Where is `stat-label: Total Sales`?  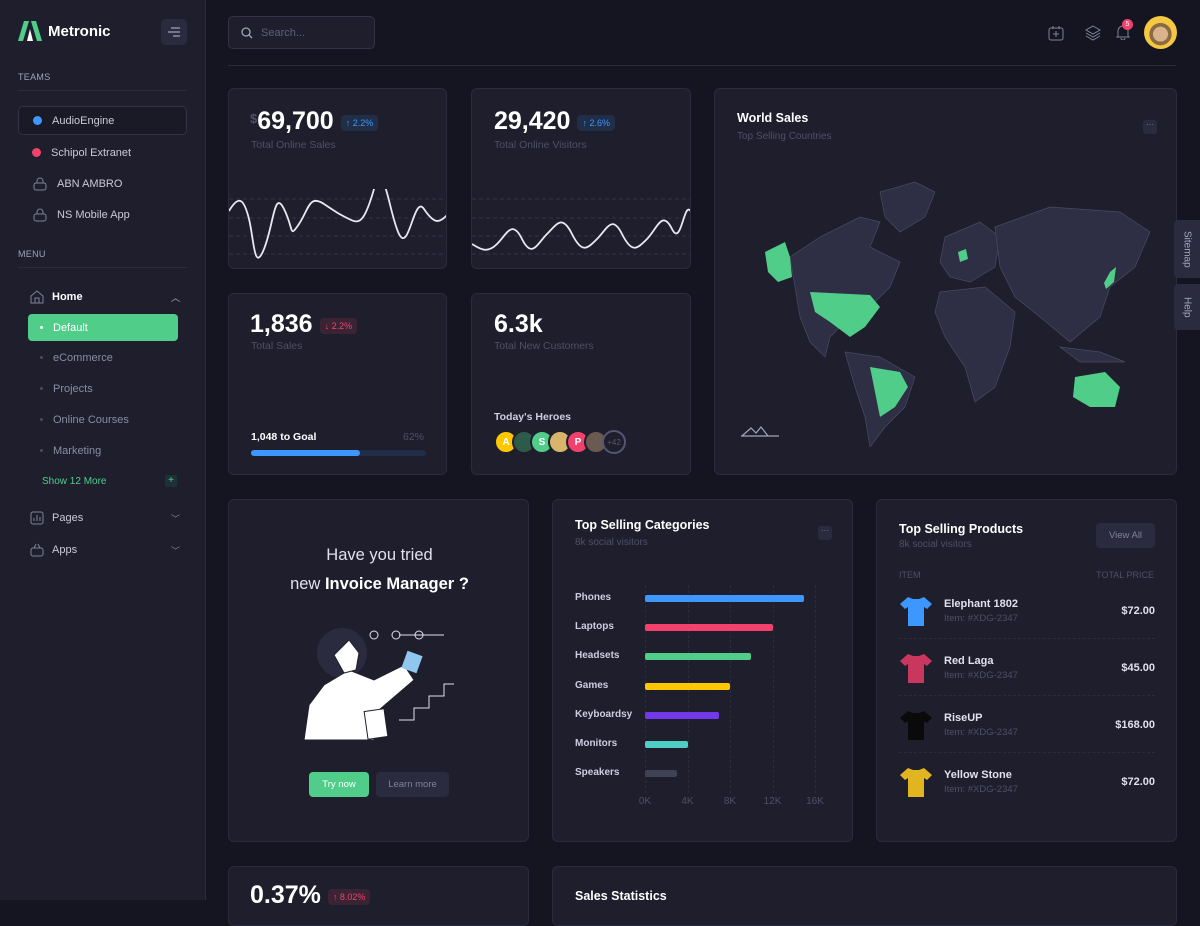
stat-label: Total Sales is located at coordinates (277, 346).